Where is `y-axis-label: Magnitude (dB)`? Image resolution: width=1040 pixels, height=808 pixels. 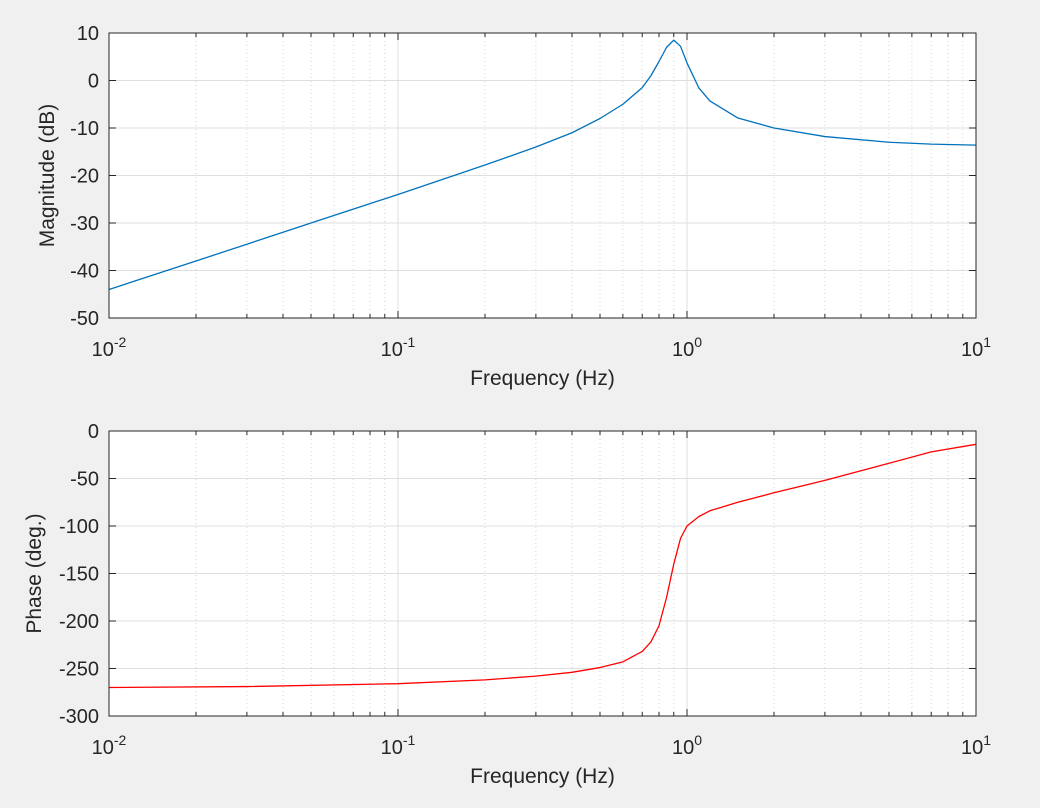 y-axis-label: Magnitude (dB) is located at coordinates (47, 176).